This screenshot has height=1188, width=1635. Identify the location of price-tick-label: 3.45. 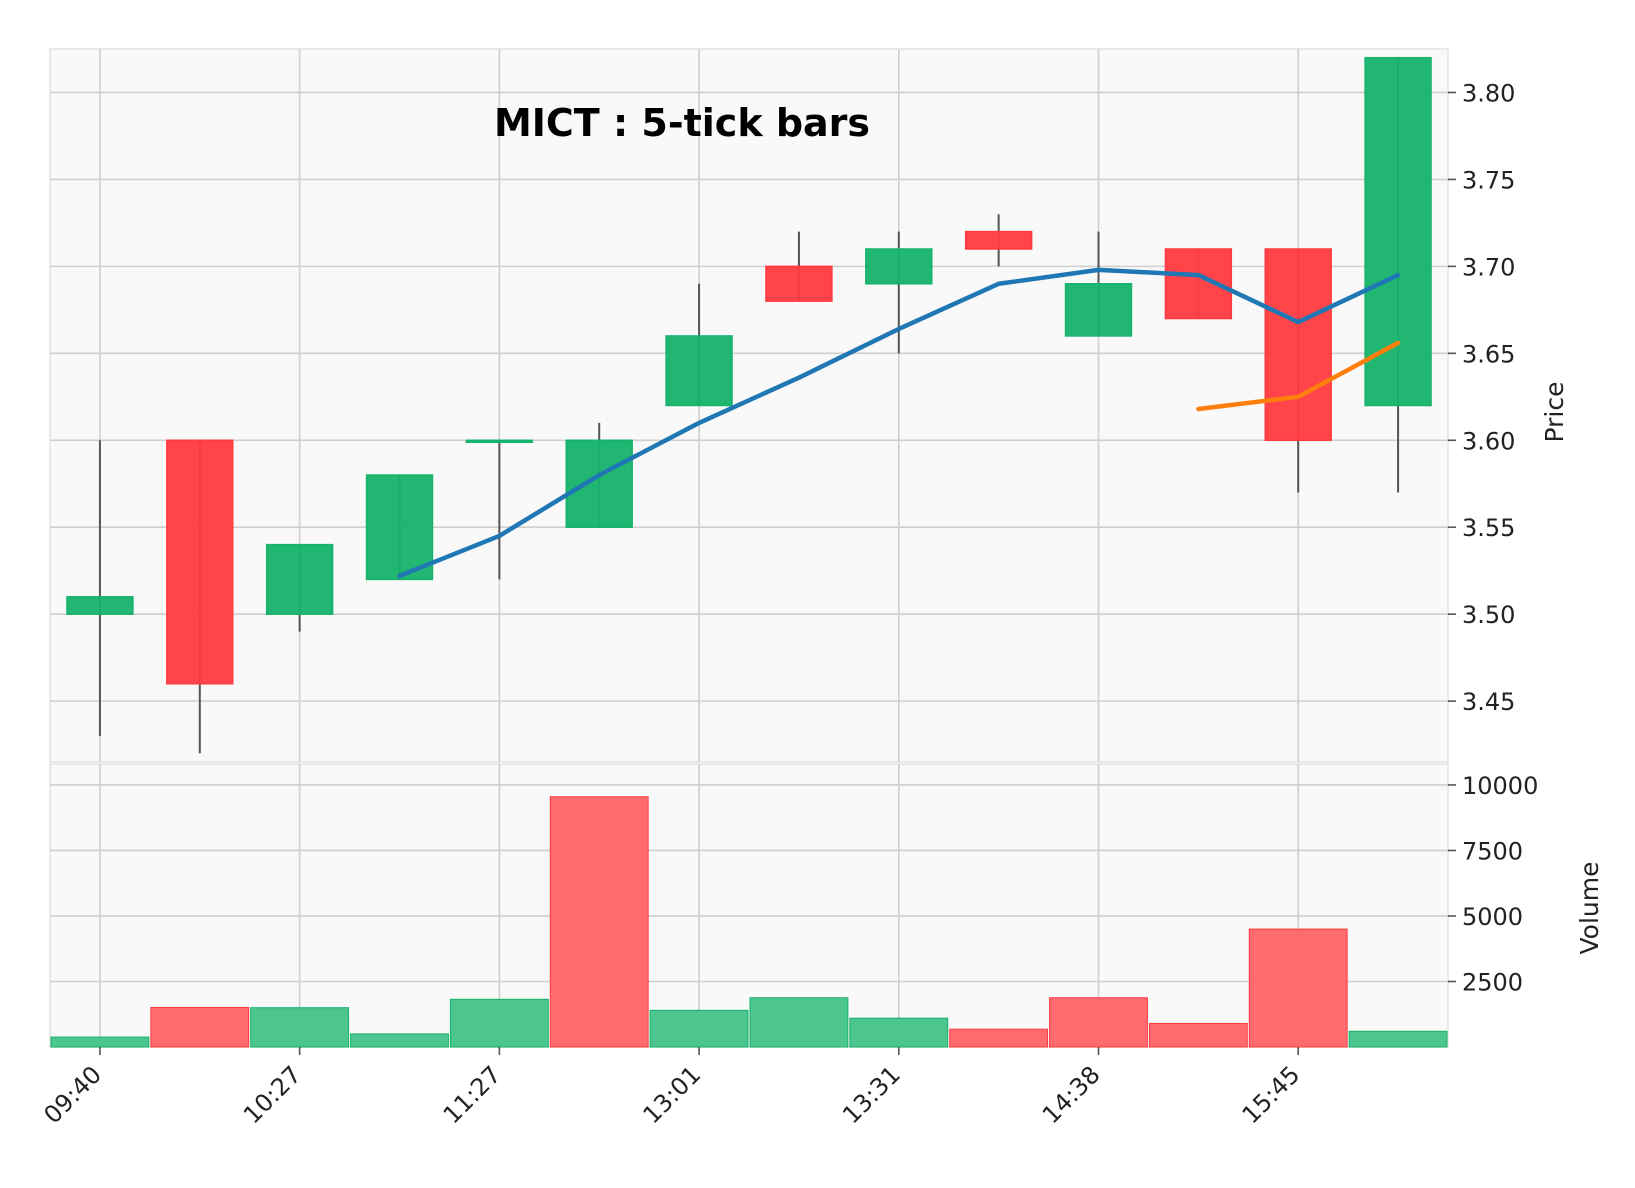
(1488, 702).